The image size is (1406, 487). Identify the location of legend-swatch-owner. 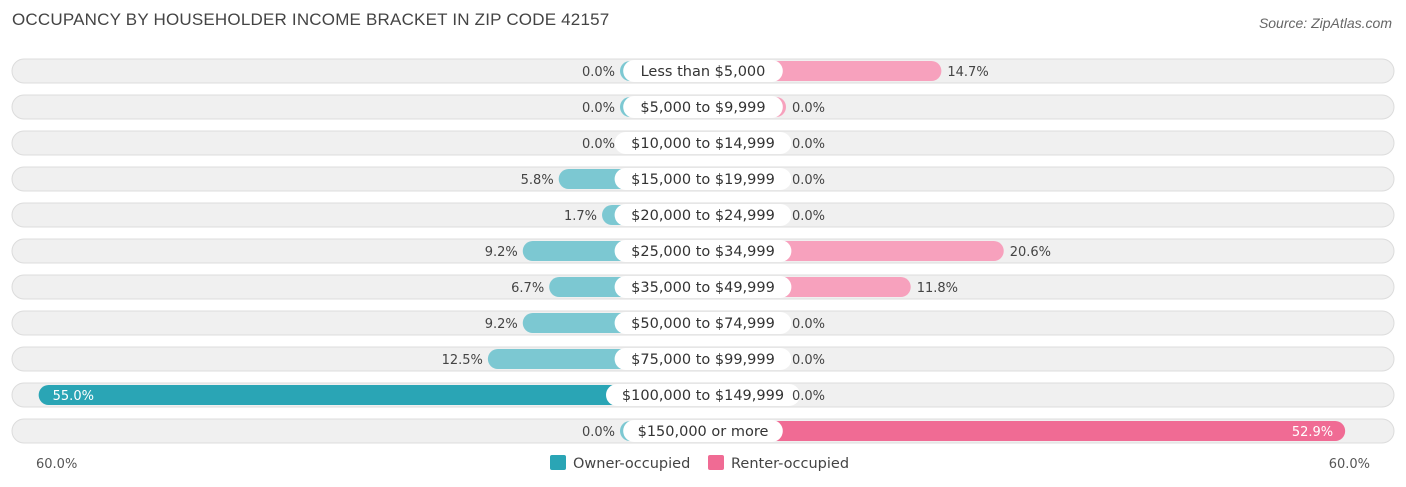
(558, 462).